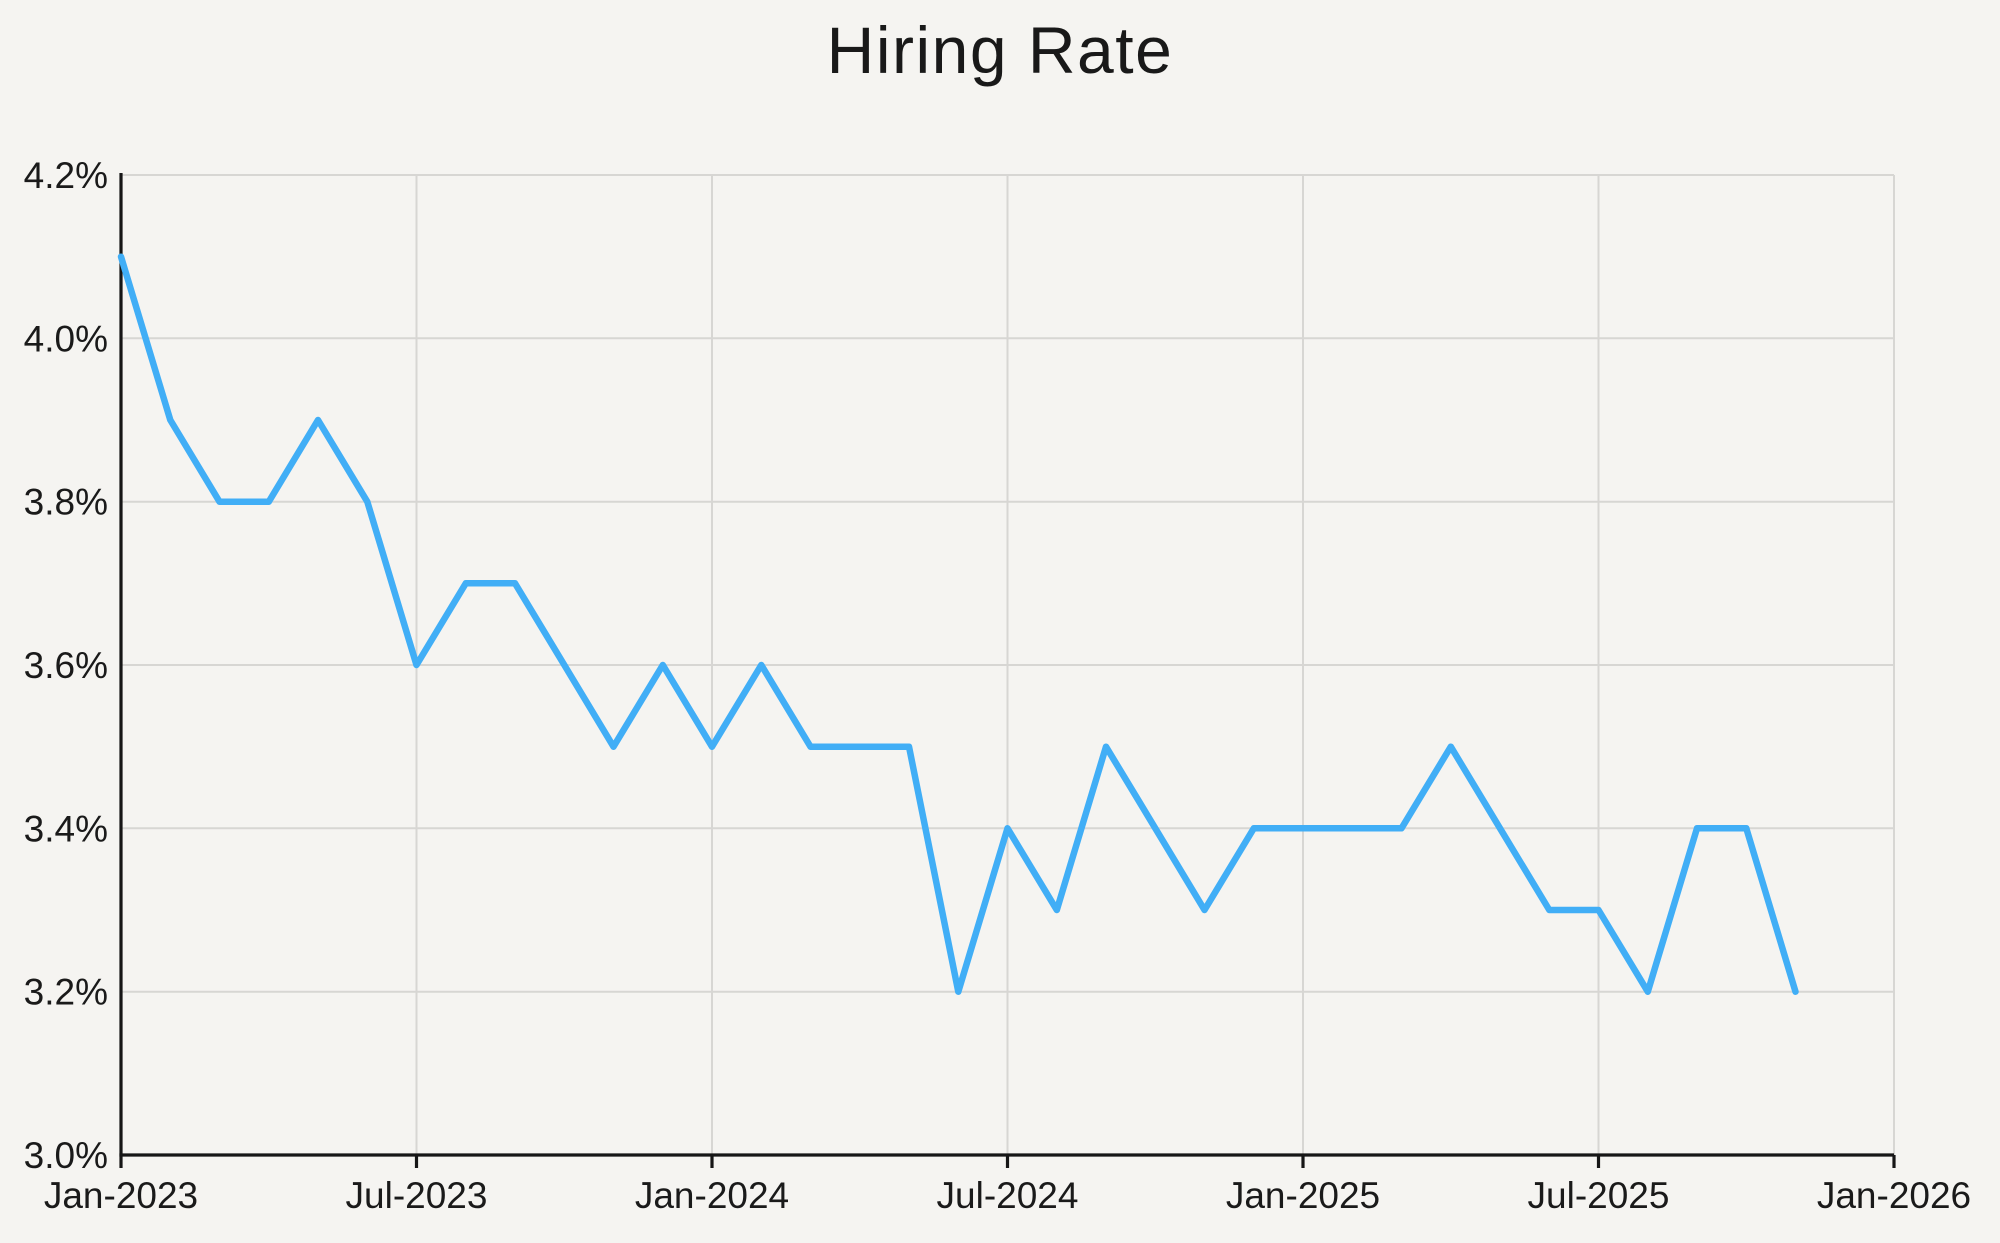 This screenshot has width=2000, height=1243. Describe the element at coordinates (1008, 1195) in the screenshot. I see `x-tick-label: Jul-2024` at that location.